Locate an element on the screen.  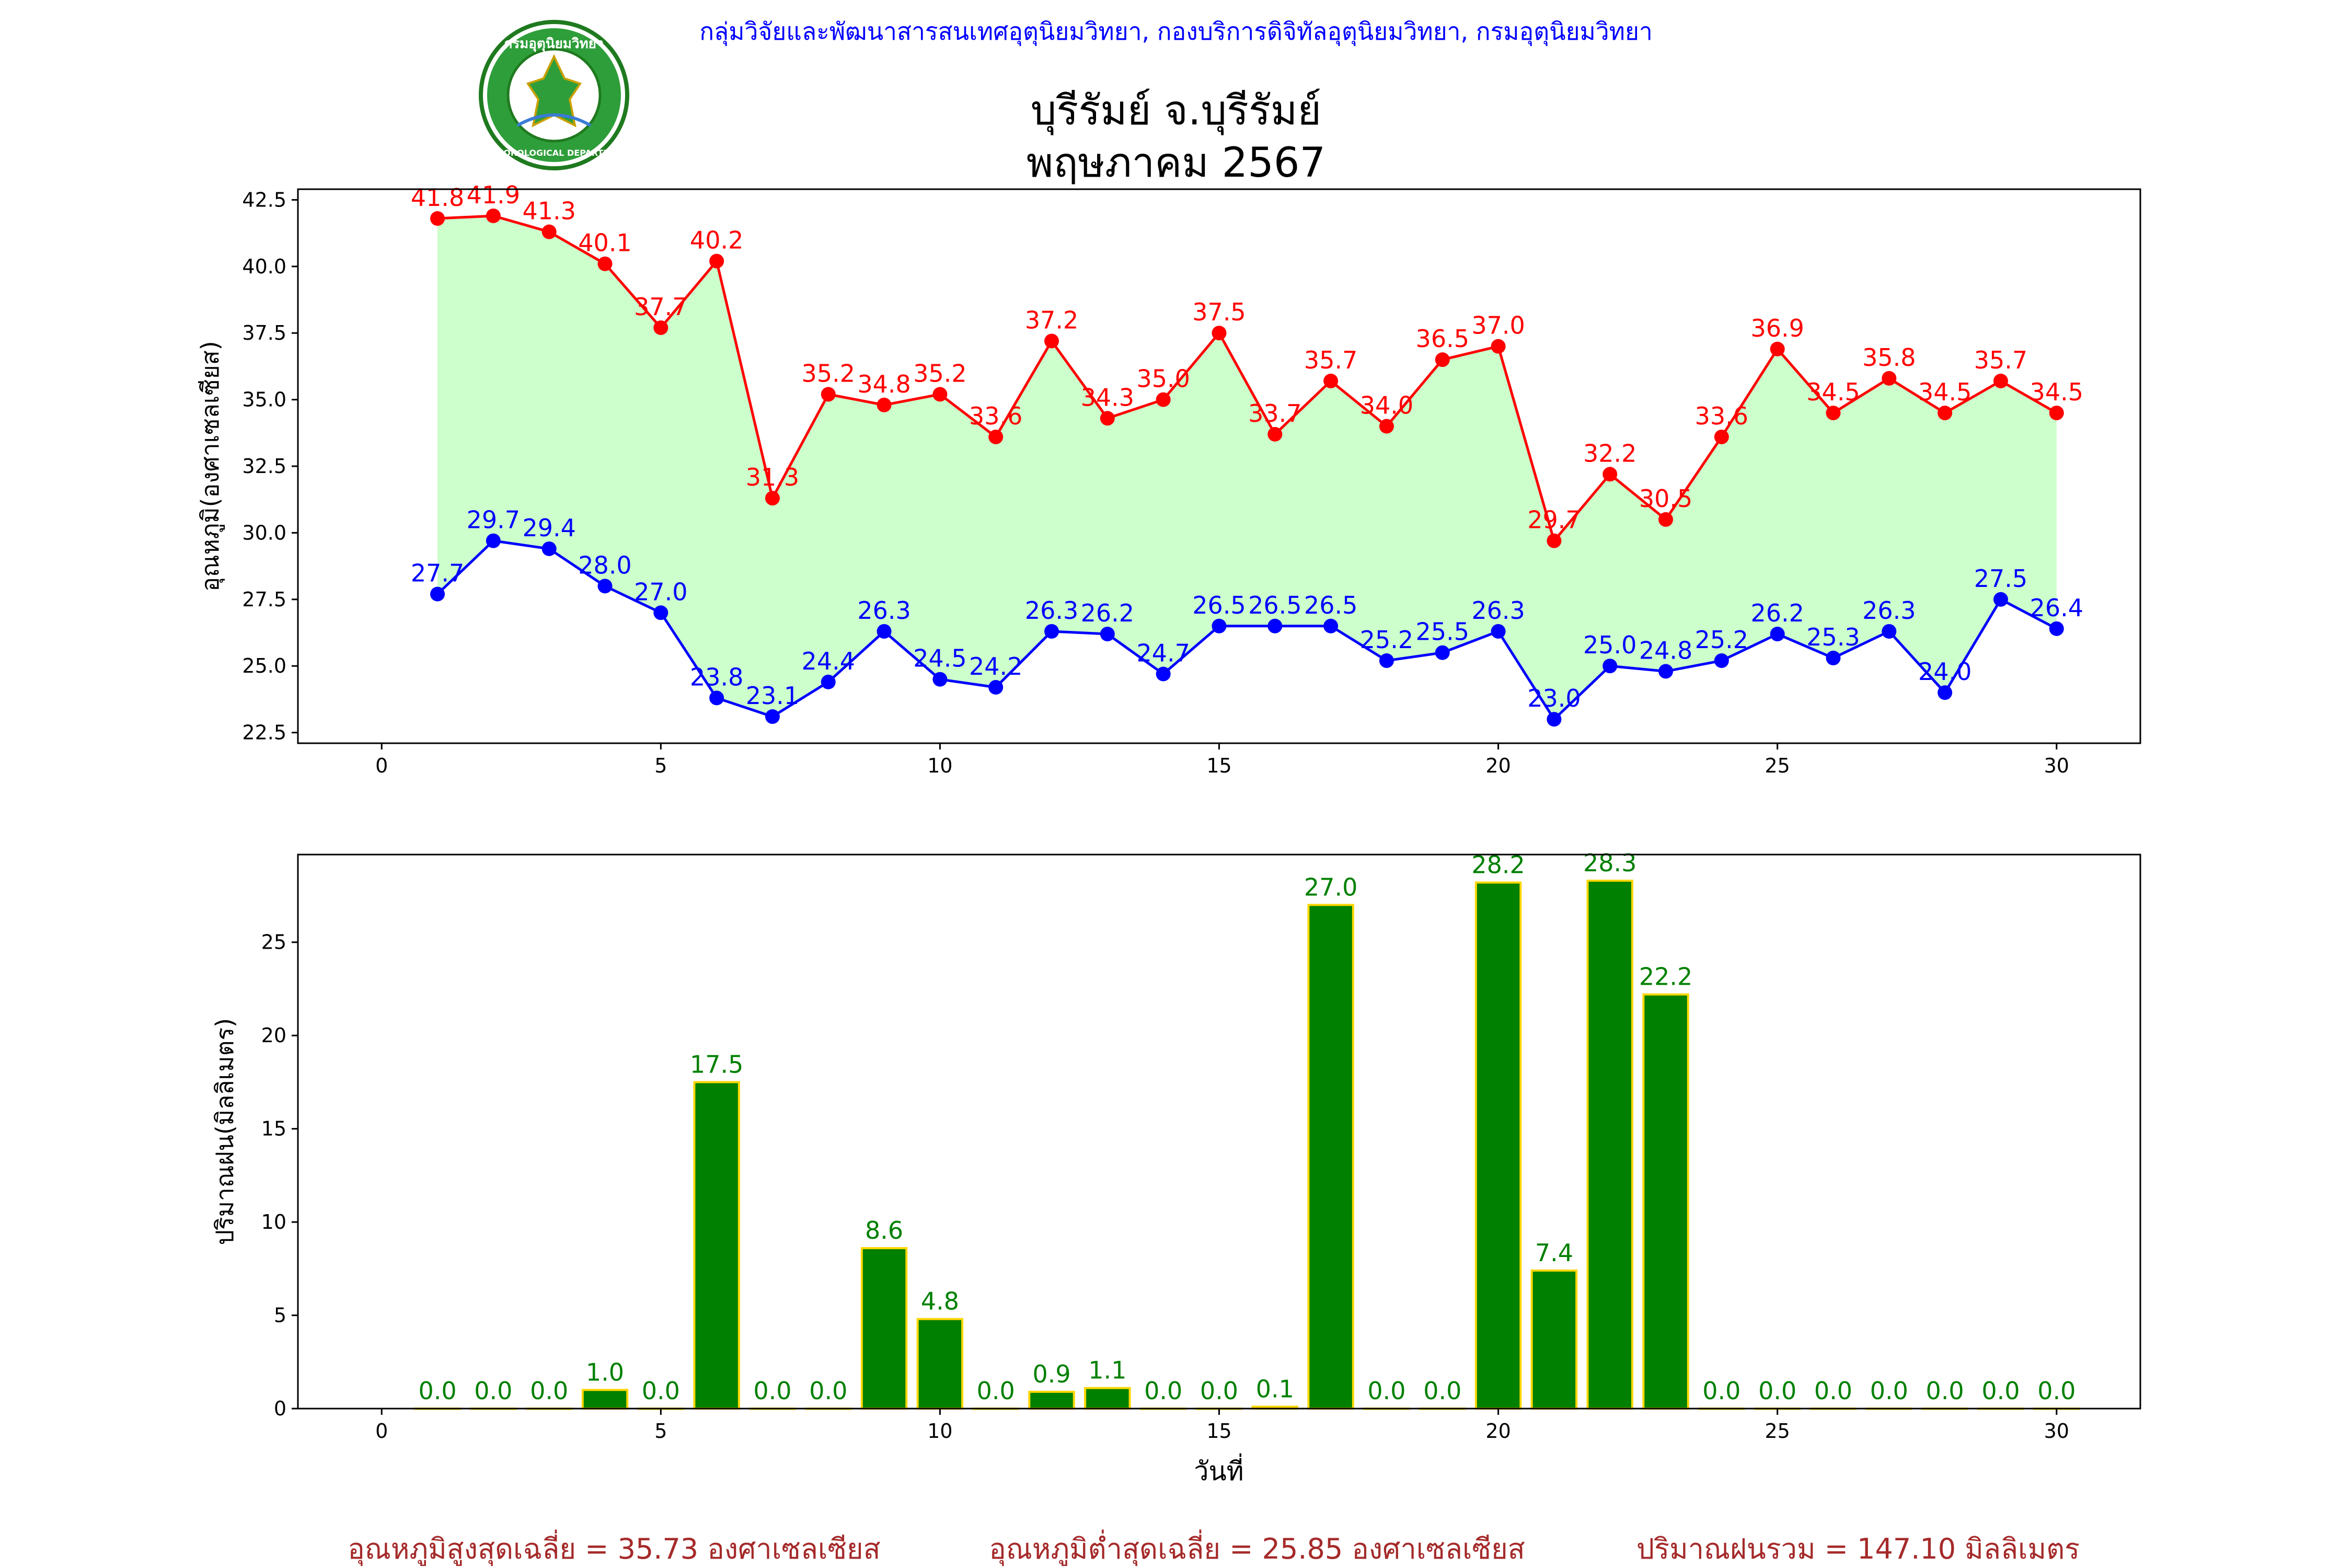
temperature-y-tick-label: 27.5 is located at coordinates (264, 599).